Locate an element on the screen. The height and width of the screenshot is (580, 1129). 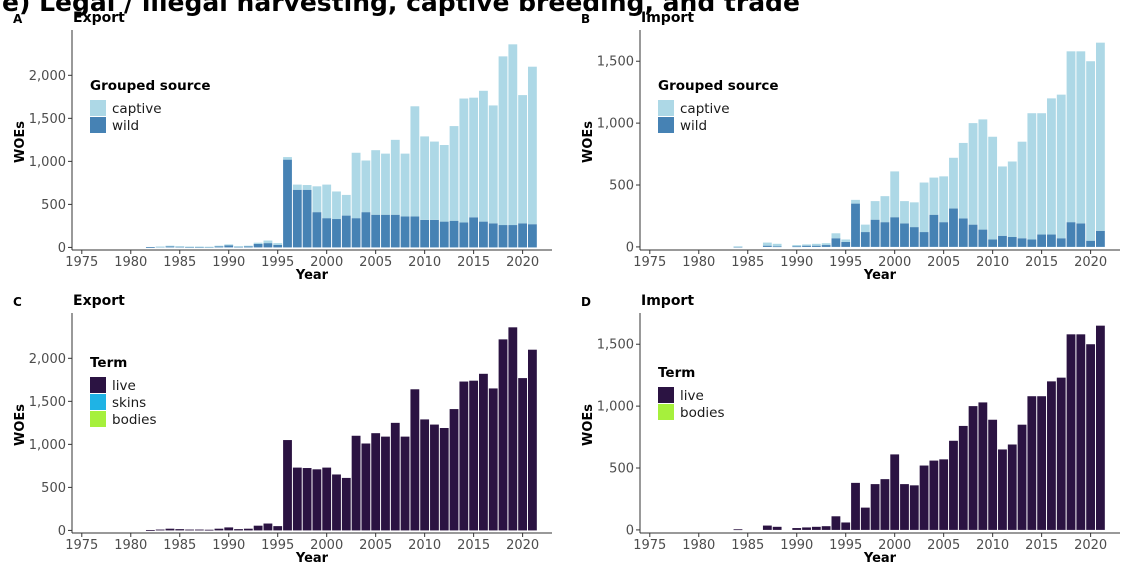
bar-live-1983 is located at coordinates (160, 530).